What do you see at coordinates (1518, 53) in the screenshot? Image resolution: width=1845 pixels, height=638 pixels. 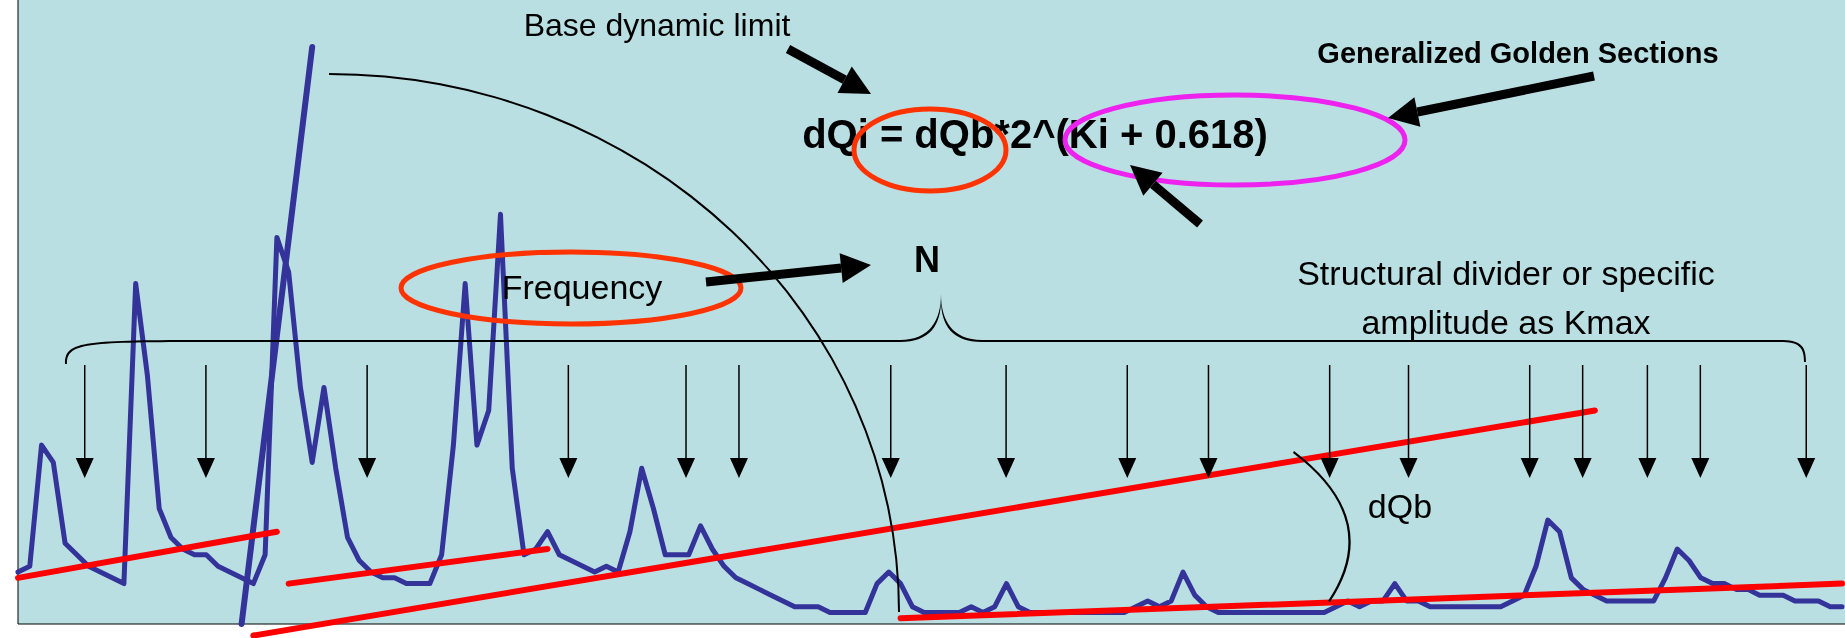 I see `annotation: Generalized Golden Sections` at bounding box center [1518, 53].